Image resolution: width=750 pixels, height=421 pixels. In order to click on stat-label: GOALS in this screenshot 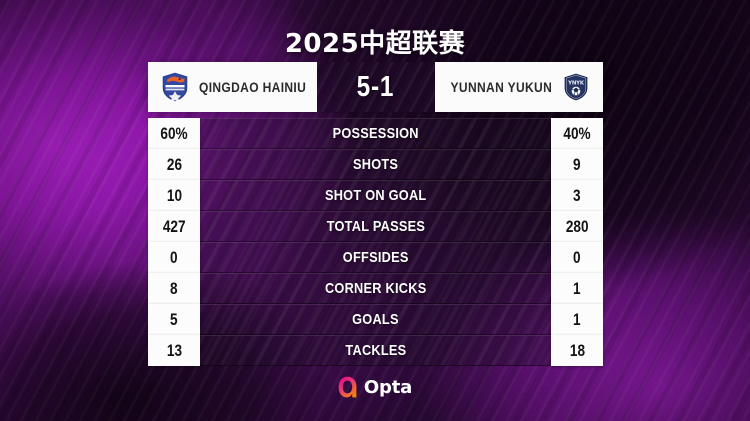, I will do `click(375, 319)`.